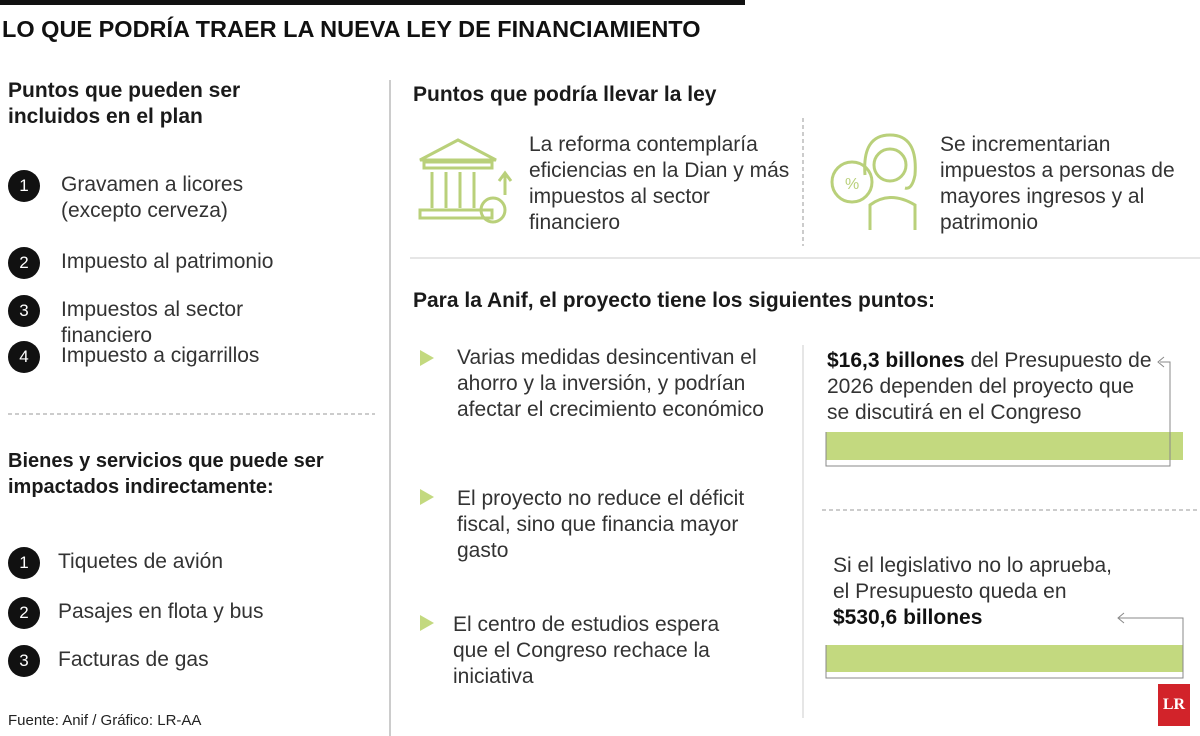 The height and width of the screenshot is (736, 1200). I want to click on logo: LR, so click(1174, 705).